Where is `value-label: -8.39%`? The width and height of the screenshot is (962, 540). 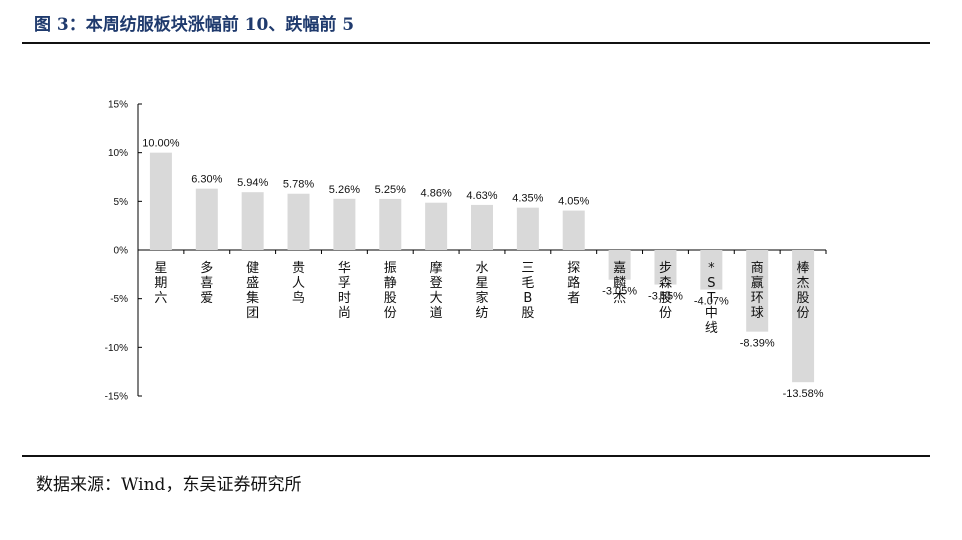
value-label: -8.39% is located at coordinates (757, 344).